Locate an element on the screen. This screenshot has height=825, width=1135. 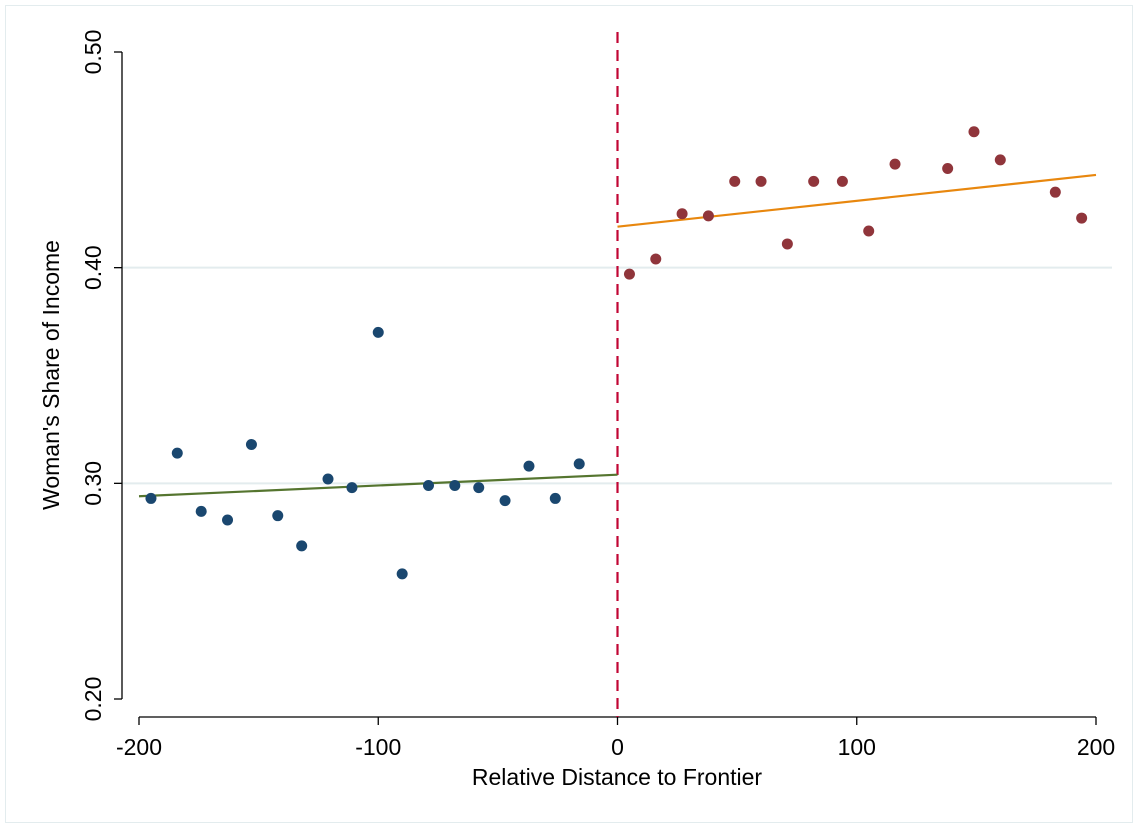
y-axis-label: Woman's Share of Income is located at coordinates (51, 375).